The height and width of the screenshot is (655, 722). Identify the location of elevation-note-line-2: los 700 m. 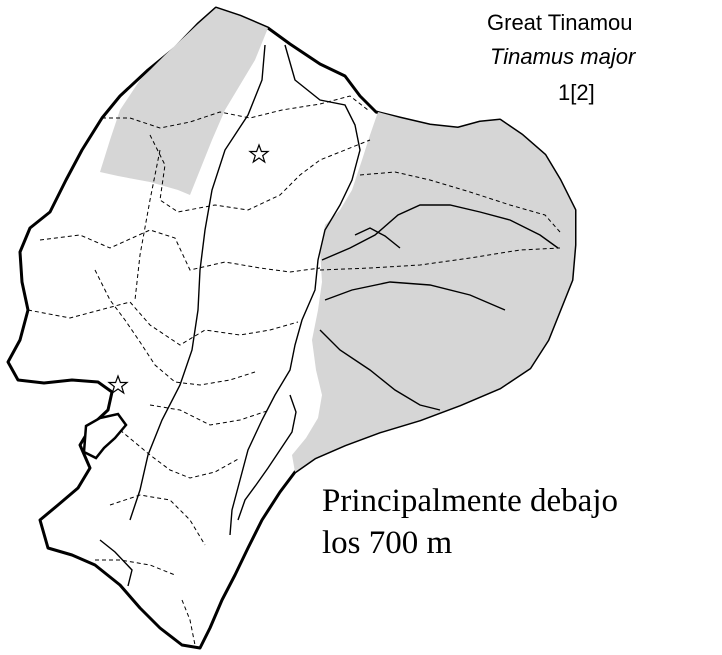
(387, 543).